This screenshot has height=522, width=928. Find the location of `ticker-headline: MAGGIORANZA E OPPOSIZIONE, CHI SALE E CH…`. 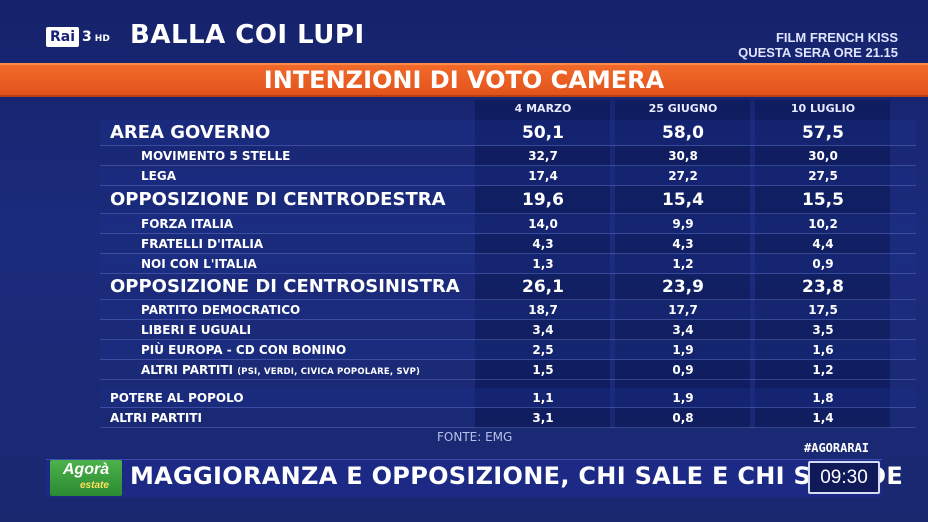

ticker-headline: MAGGIORANZA E OPPOSIZIONE, CHI SALE E CH… is located at coordinates (517, 476).